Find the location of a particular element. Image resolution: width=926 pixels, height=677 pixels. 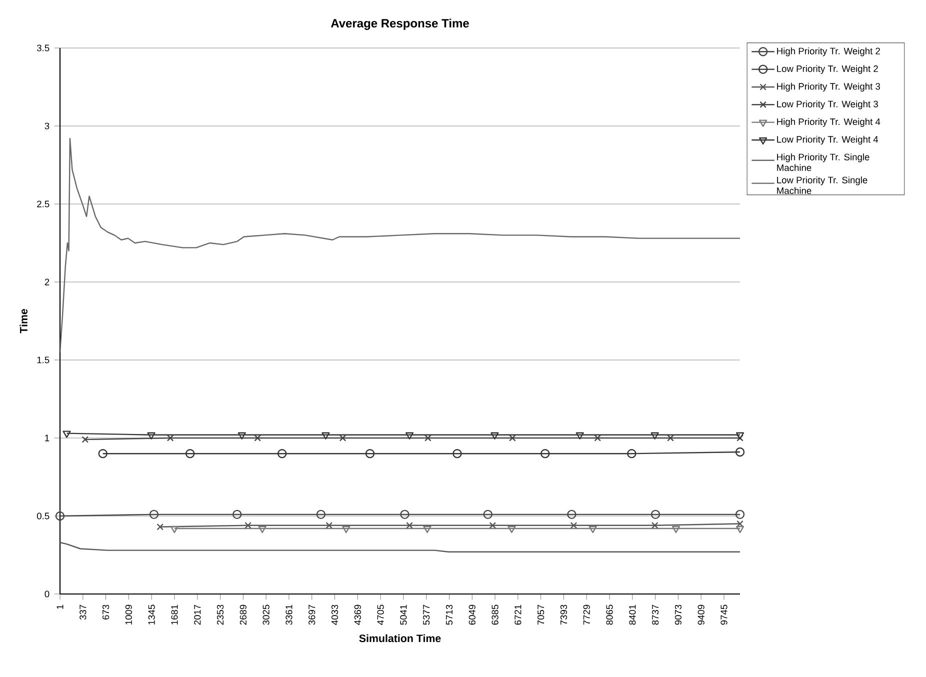

chart-title: Average Response Time is located at coordinates (399, 24).